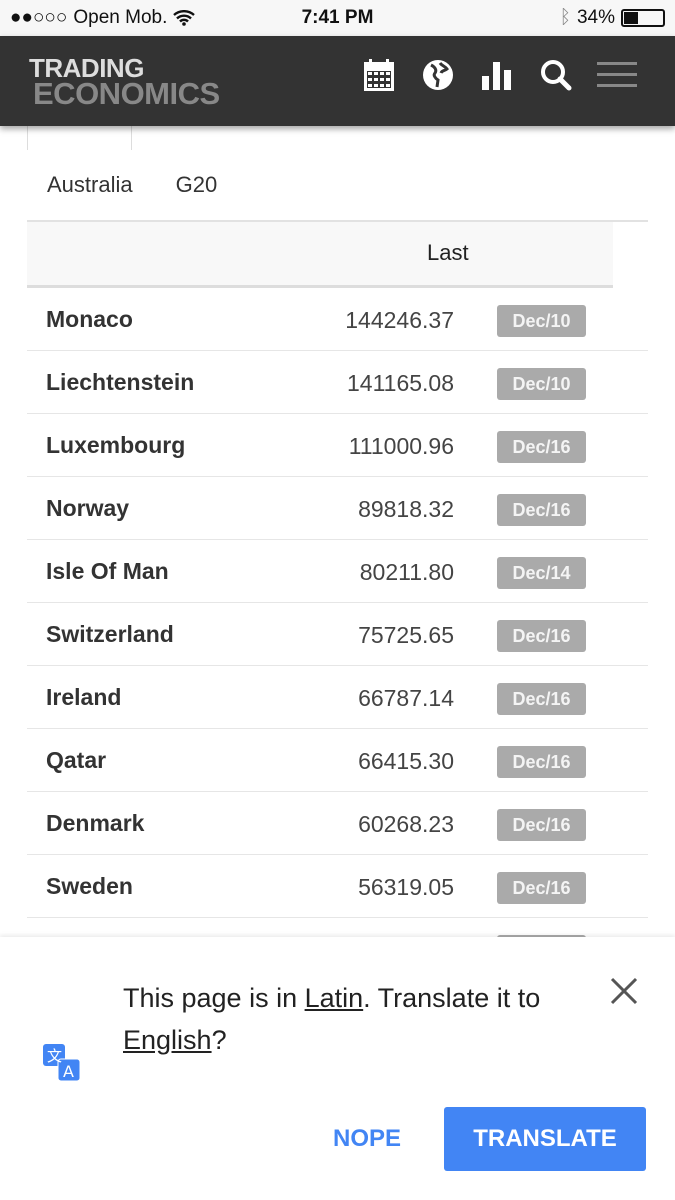 This screenshot has height=1200, width=675. What do you see at coordinates (367, 1138) in the screenshot?
I see `nope-button: NOPE` at bounding box center [367, 1138].